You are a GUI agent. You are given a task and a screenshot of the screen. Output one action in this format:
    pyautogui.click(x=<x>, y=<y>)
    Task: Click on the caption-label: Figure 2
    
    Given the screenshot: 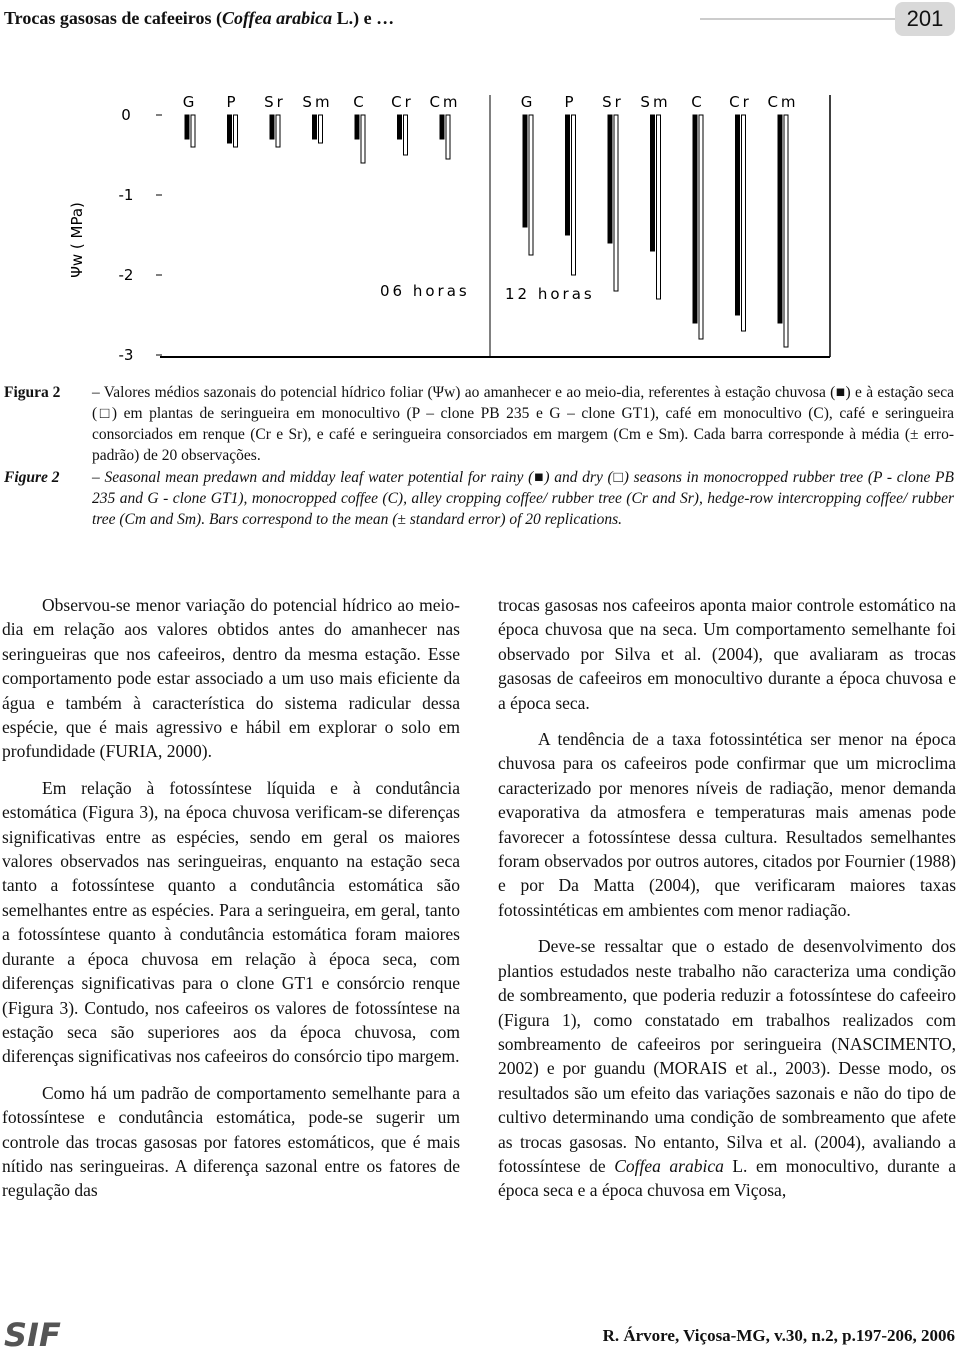 What is the action you would take?
    pyautogui.click(x=32, y=477)
    